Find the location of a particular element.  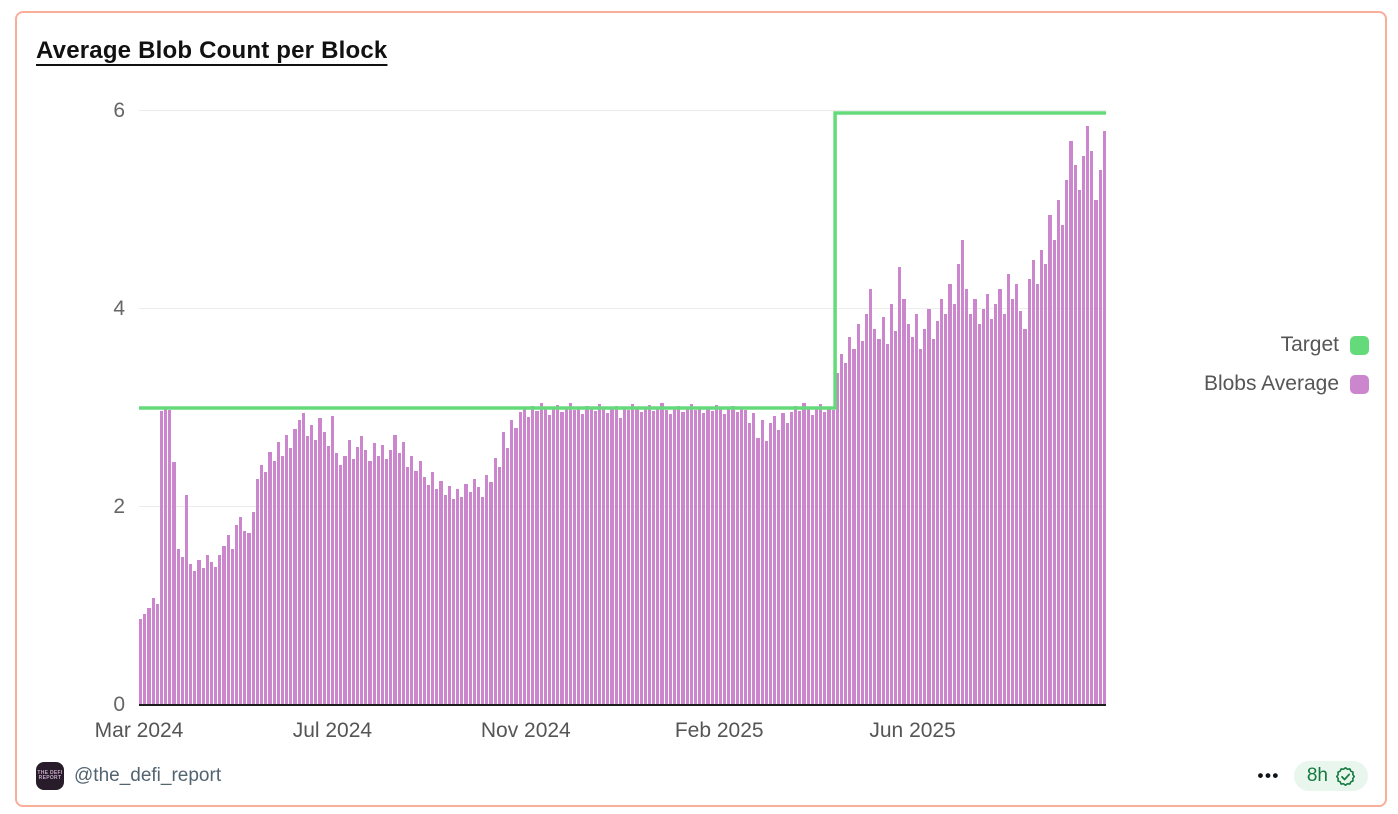

age-badge: 8h is located at coordinates (1330, 776).